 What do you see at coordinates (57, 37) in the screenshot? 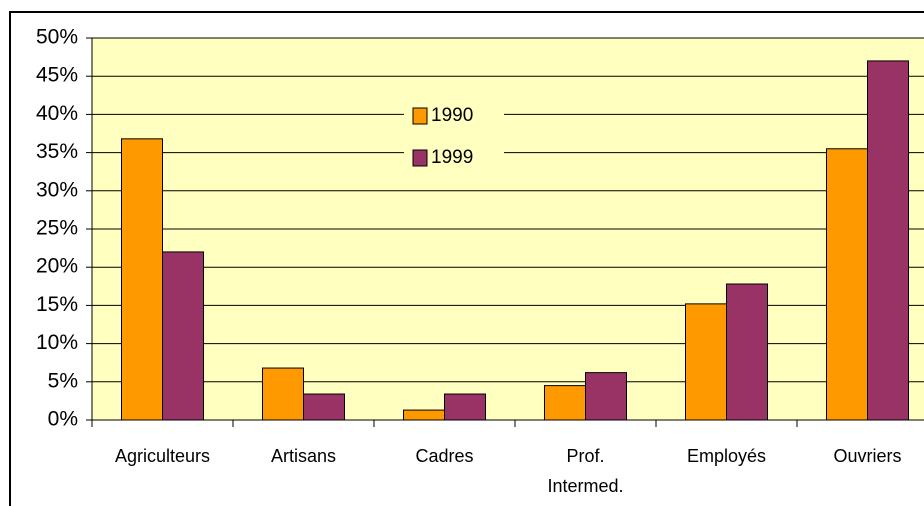
I see `y-tick-label: 50%` at bounding box center [57, 37].